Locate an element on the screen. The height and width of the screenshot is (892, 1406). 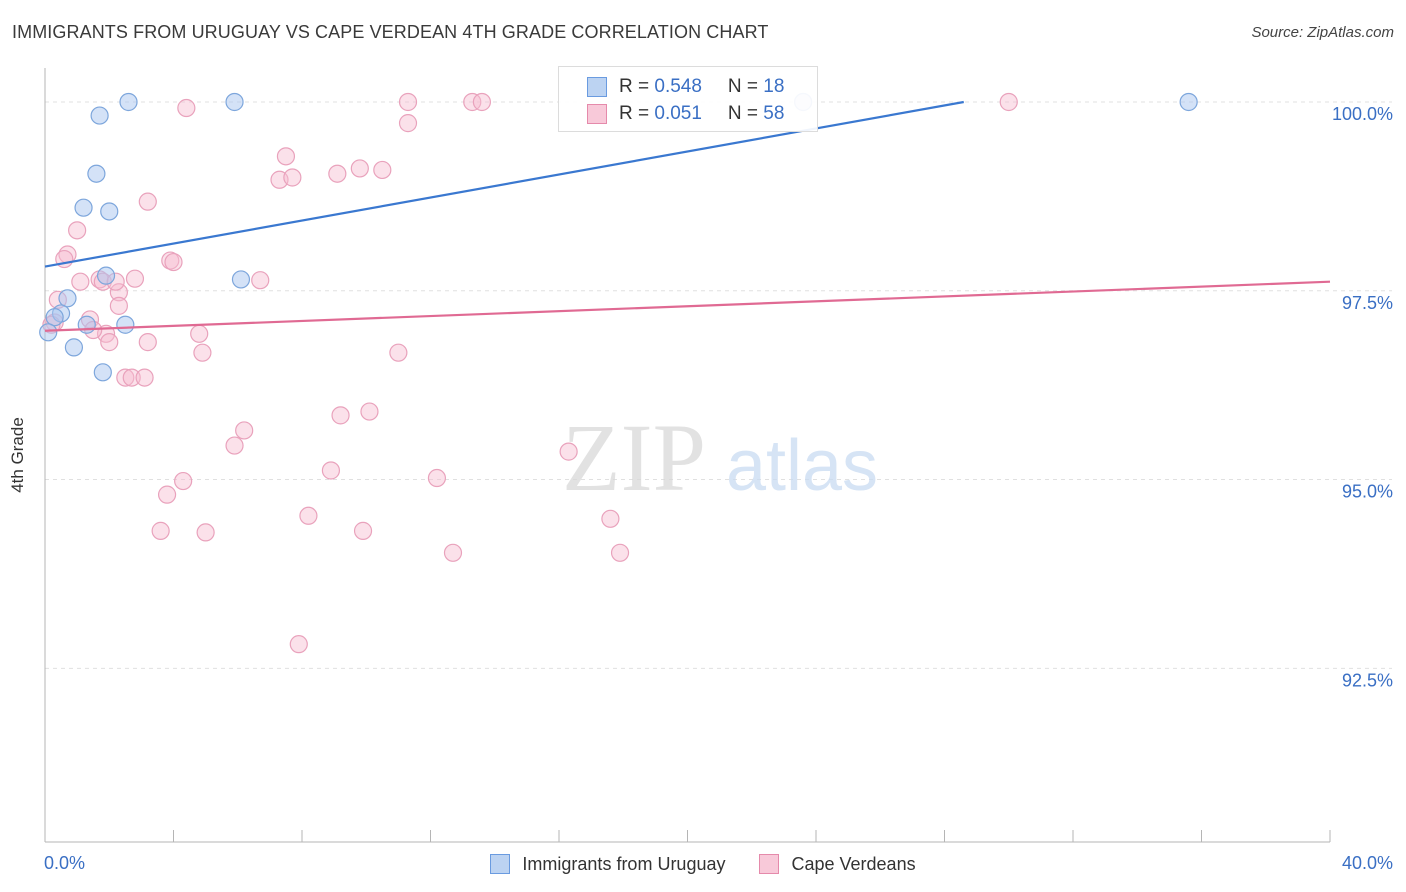
trend-line-uruguay is located at coordinates (504, 184).